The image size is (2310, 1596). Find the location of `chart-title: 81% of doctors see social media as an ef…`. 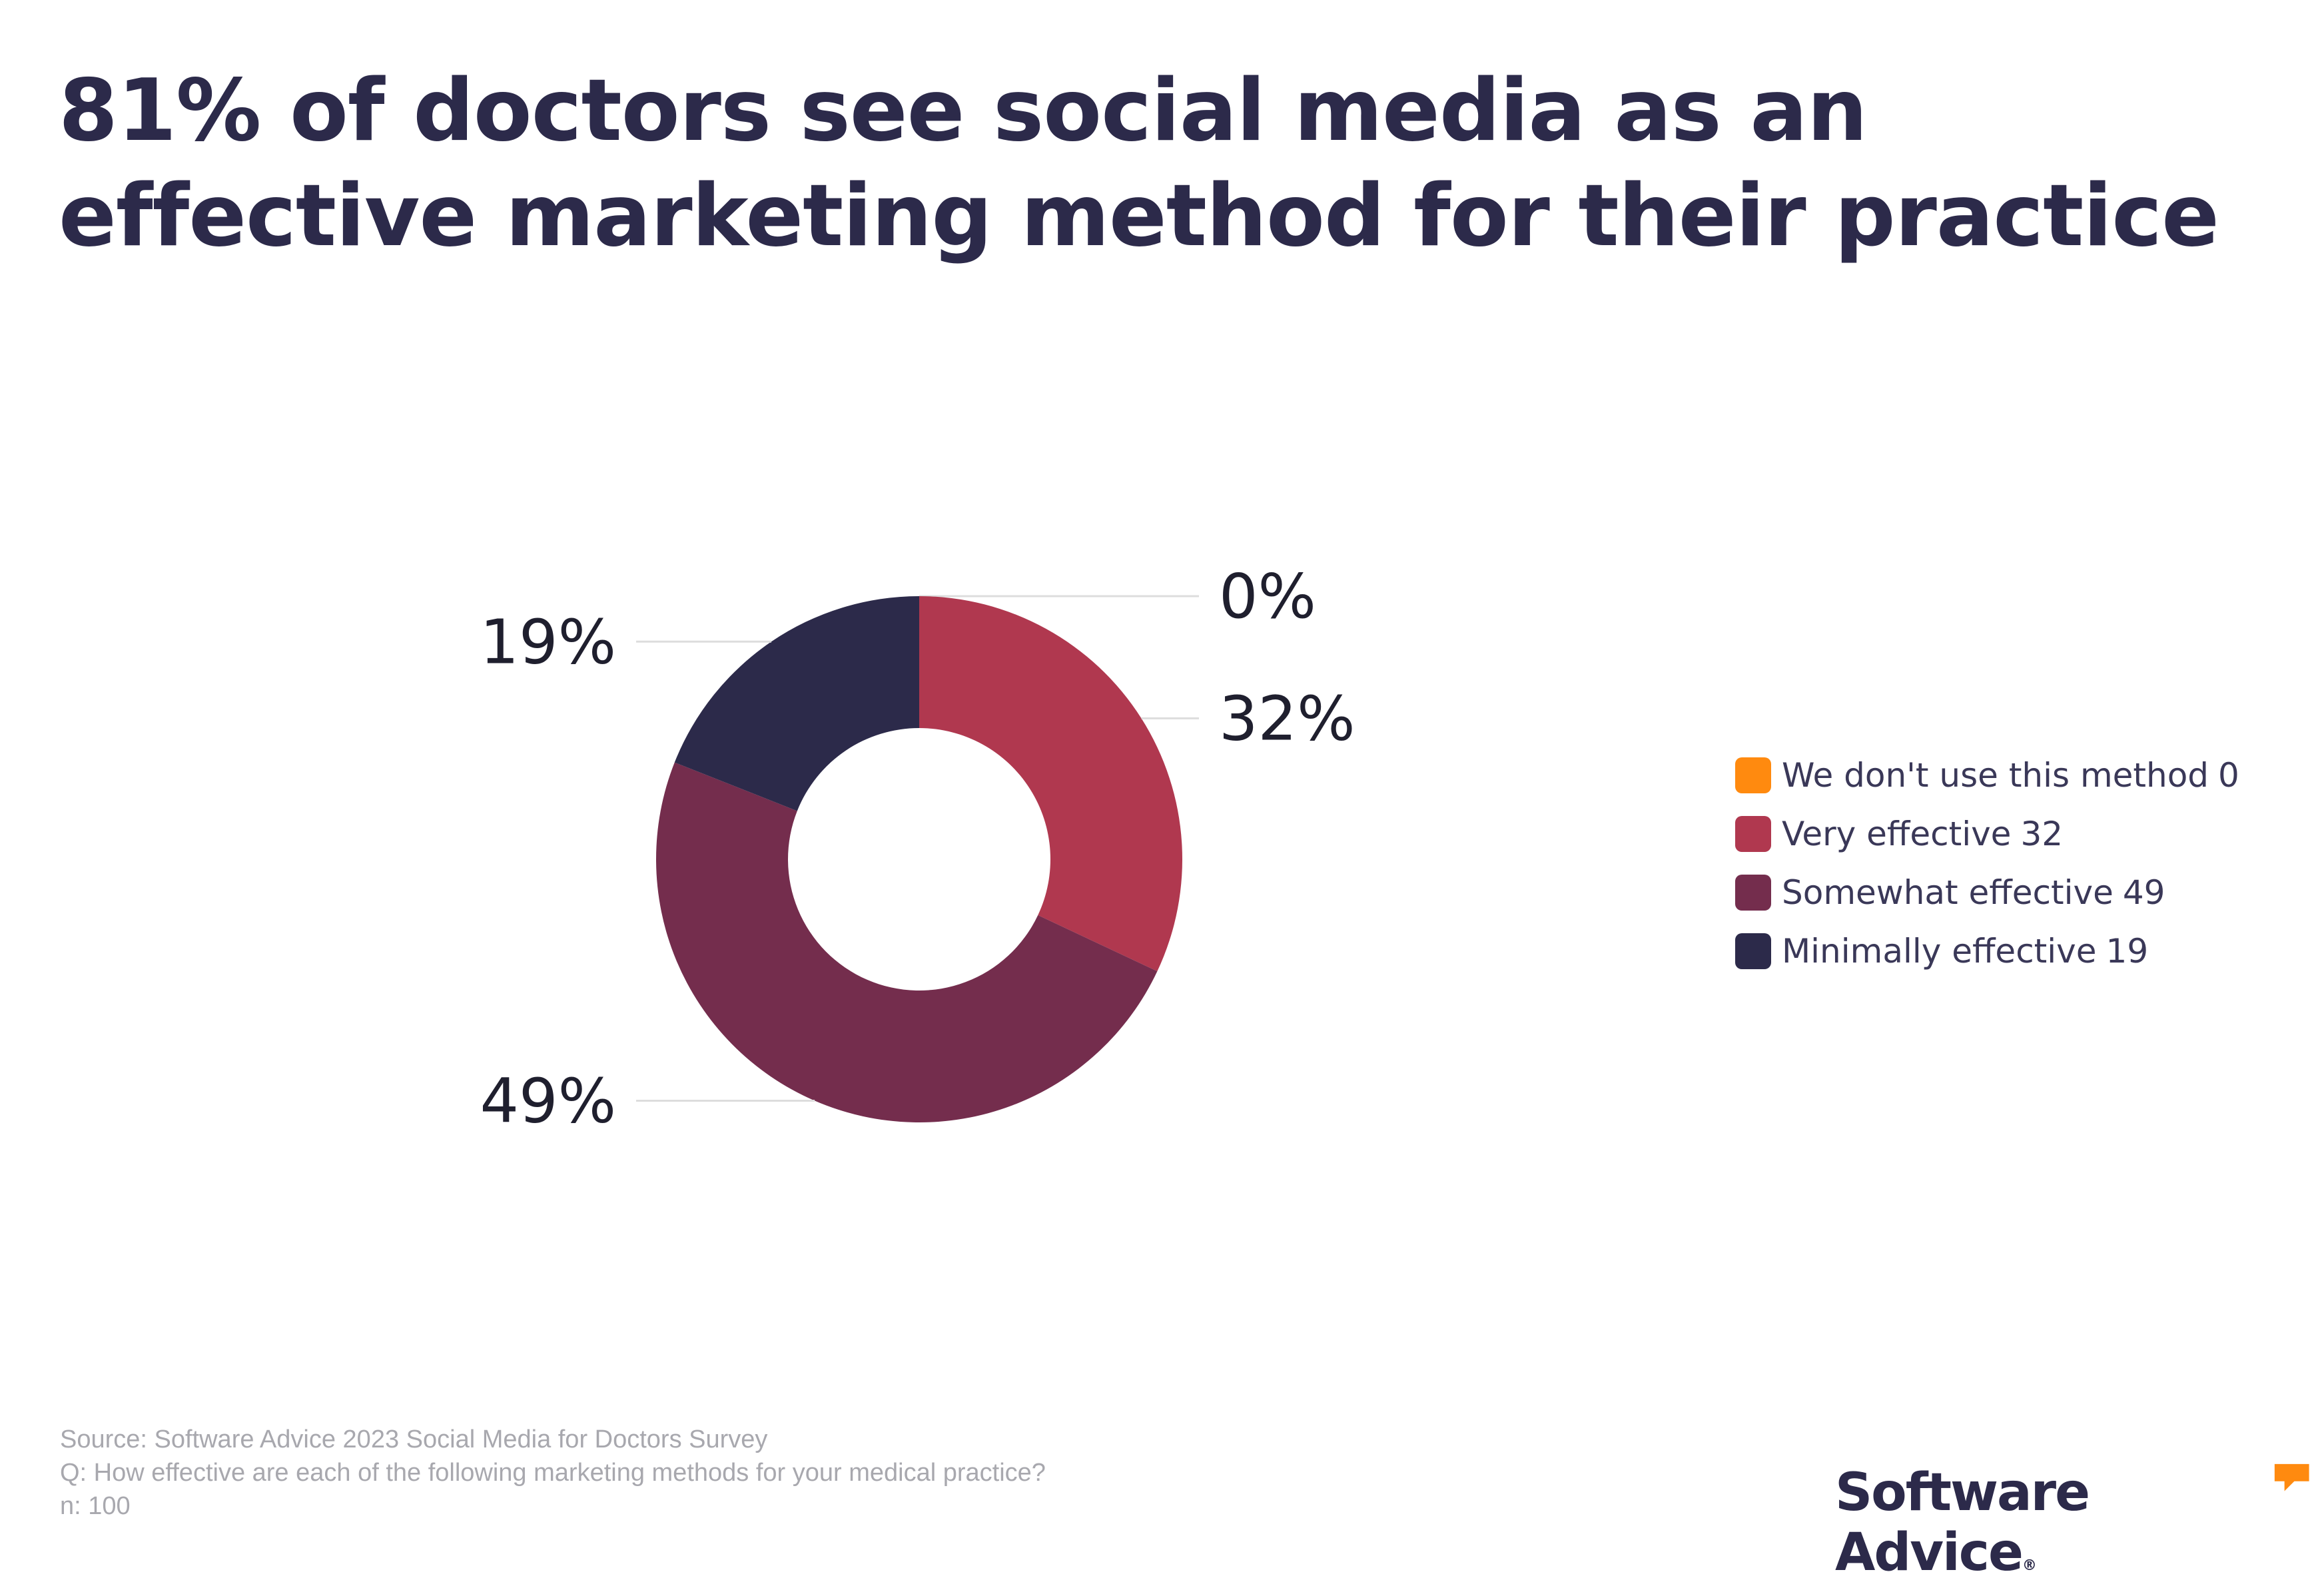

chart-title: 81% of doctors see social media as an ef… is located at coordinates (1139, 163).